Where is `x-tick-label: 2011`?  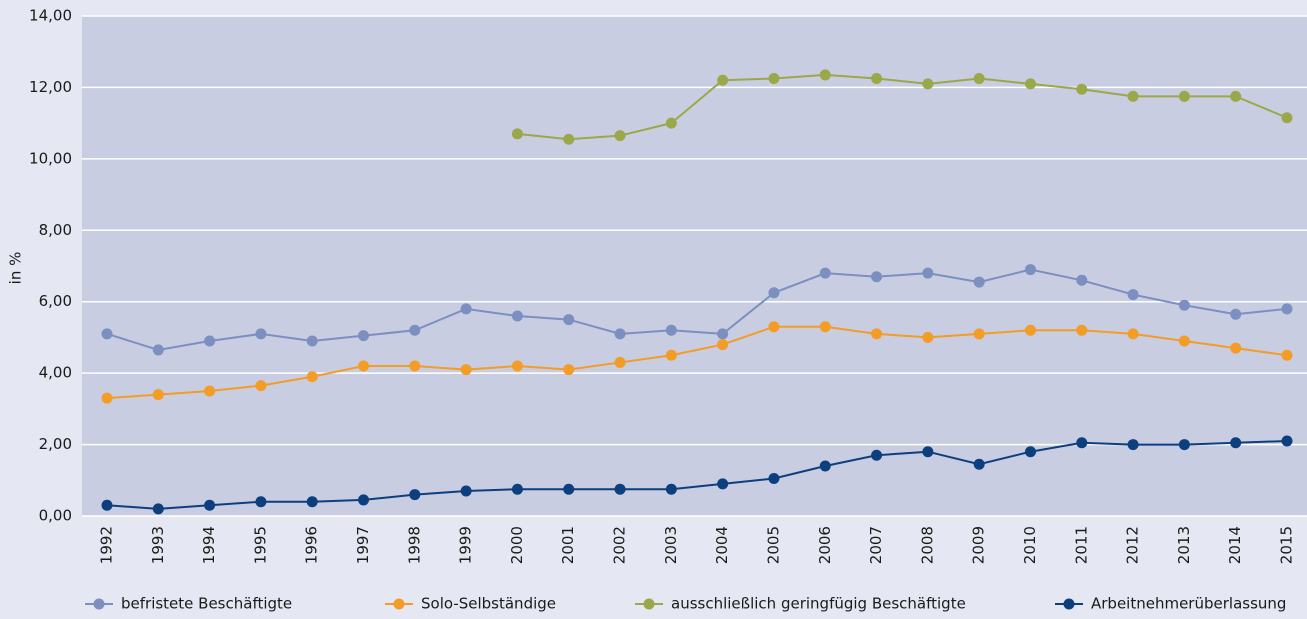 x-tick-label: 2011 is located at coordinates (1081, 545).